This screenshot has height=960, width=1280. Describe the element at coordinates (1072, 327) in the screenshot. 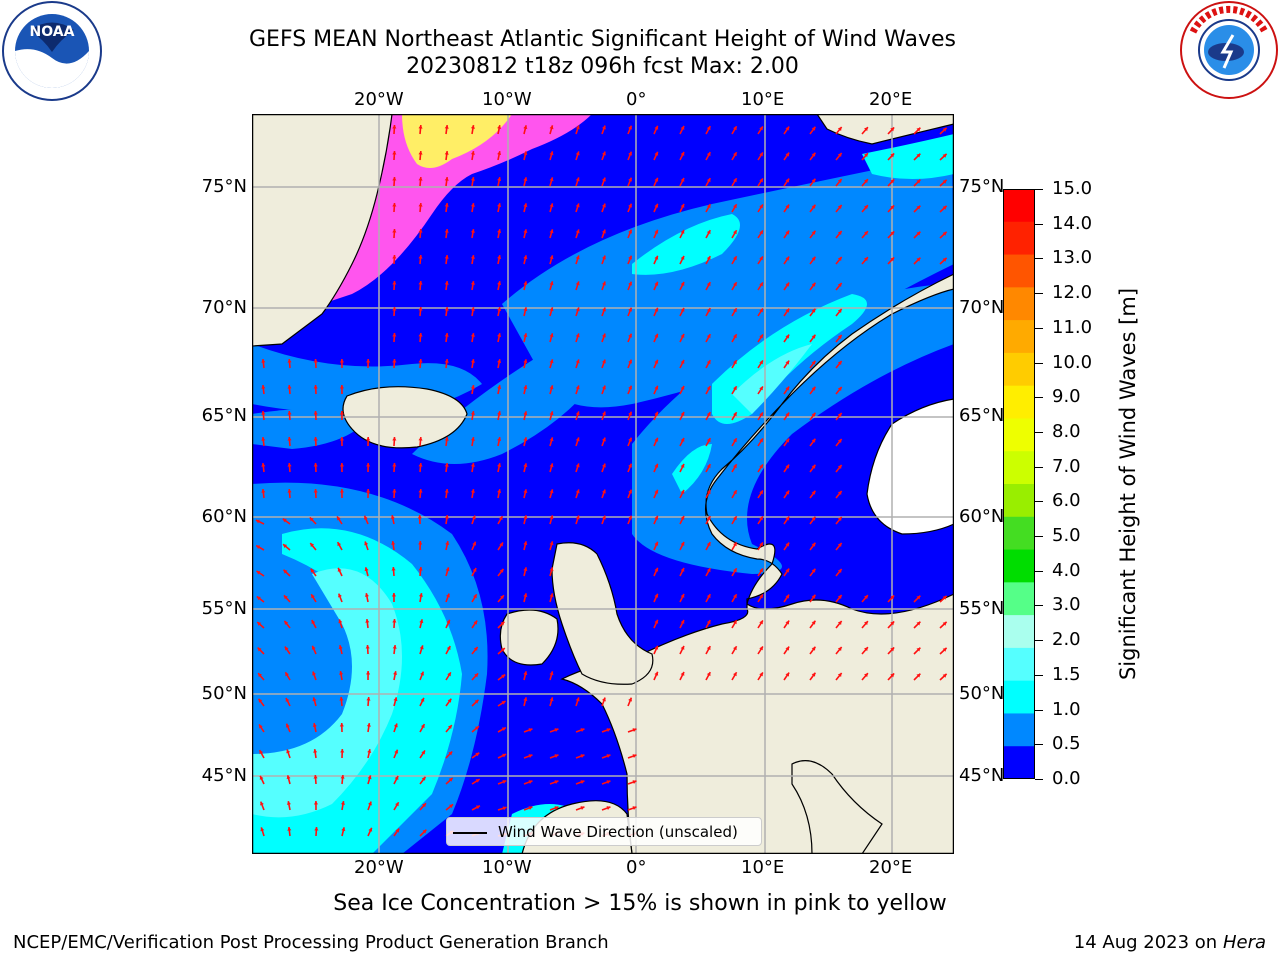

I see `colorbar-tick: 11.0` at that location.